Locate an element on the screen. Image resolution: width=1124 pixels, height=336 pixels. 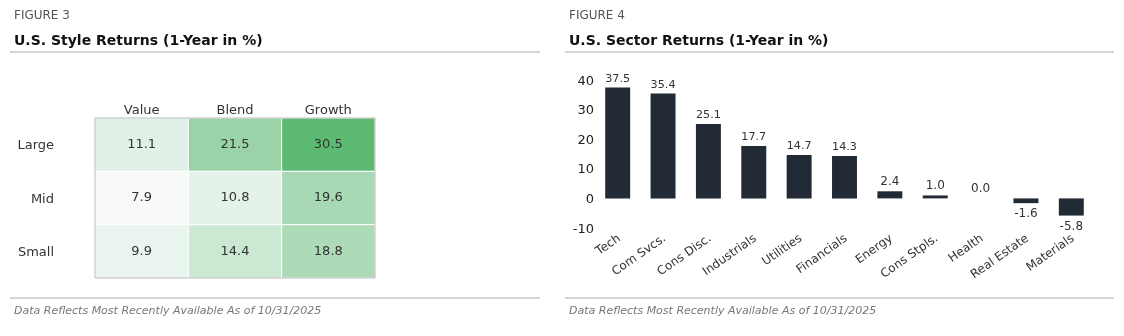
data-label: 11.1 is located at coordinates (142, 143).